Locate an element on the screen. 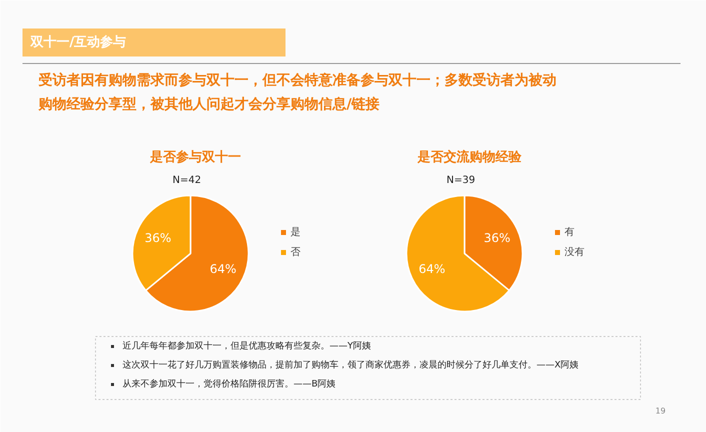  legend-label: 是 is located at coordinates (295, 232).